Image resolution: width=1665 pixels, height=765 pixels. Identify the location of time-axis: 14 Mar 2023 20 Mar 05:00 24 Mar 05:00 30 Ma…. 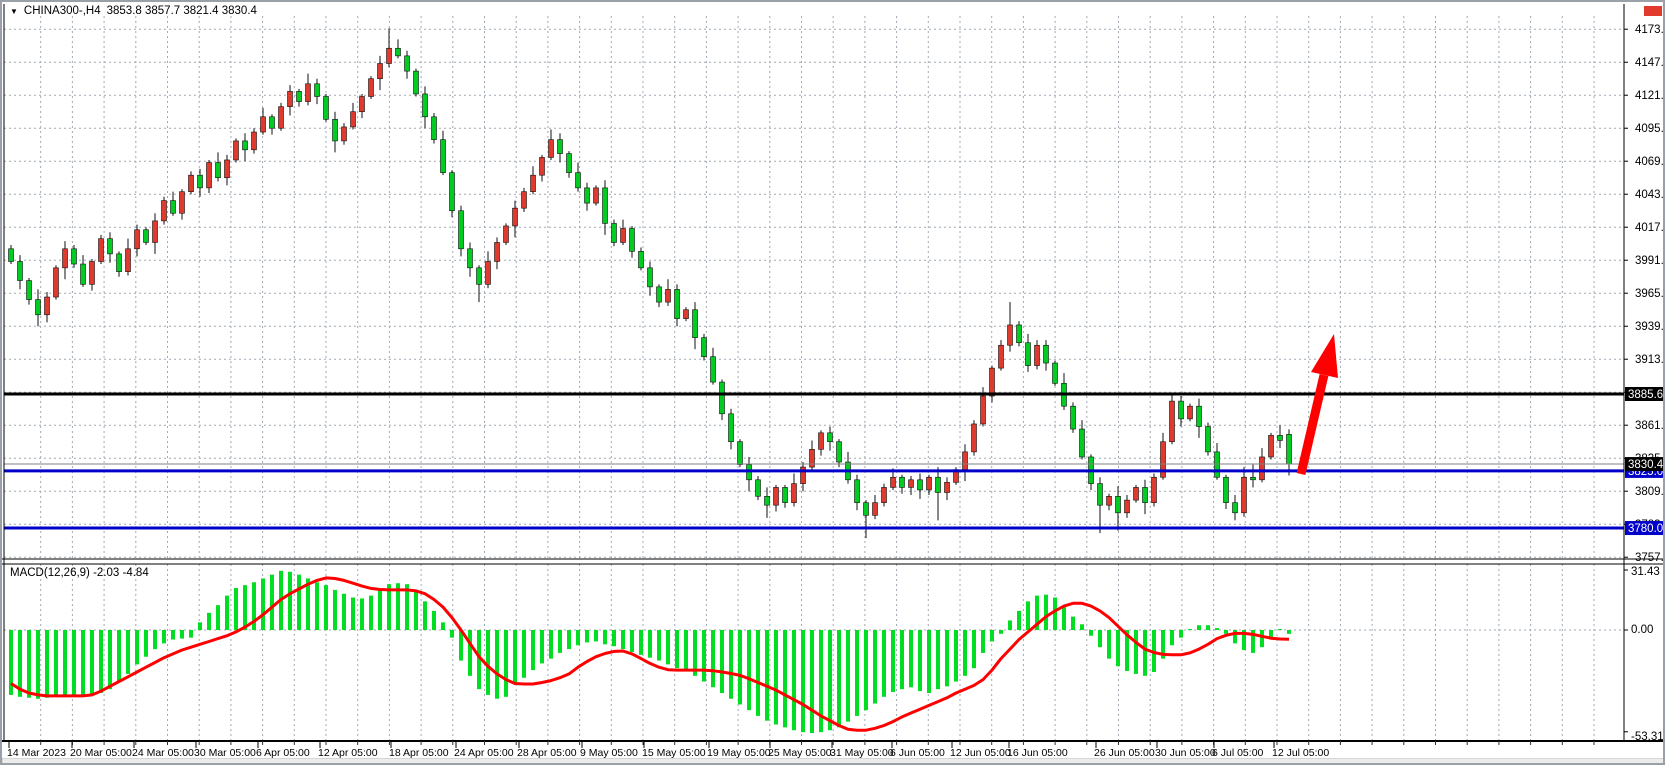
(833, 750).